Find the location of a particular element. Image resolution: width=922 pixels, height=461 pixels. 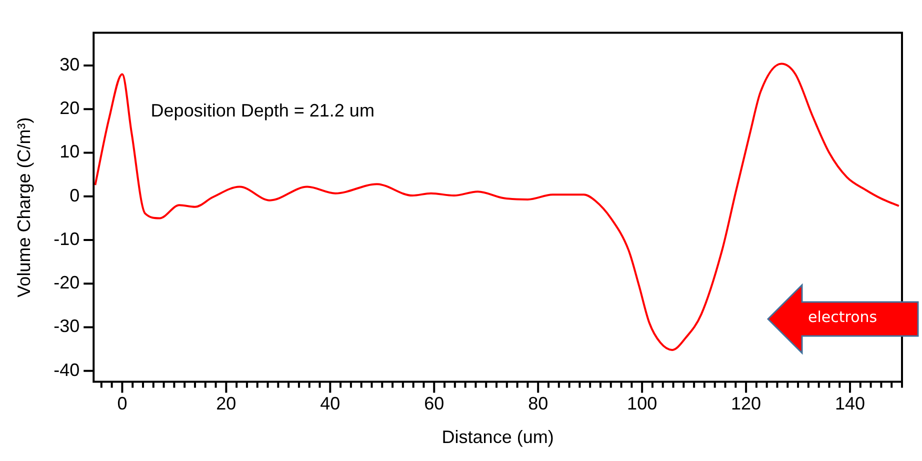

x-axis-title: Distance (um) is located at coordinates (498, 437).